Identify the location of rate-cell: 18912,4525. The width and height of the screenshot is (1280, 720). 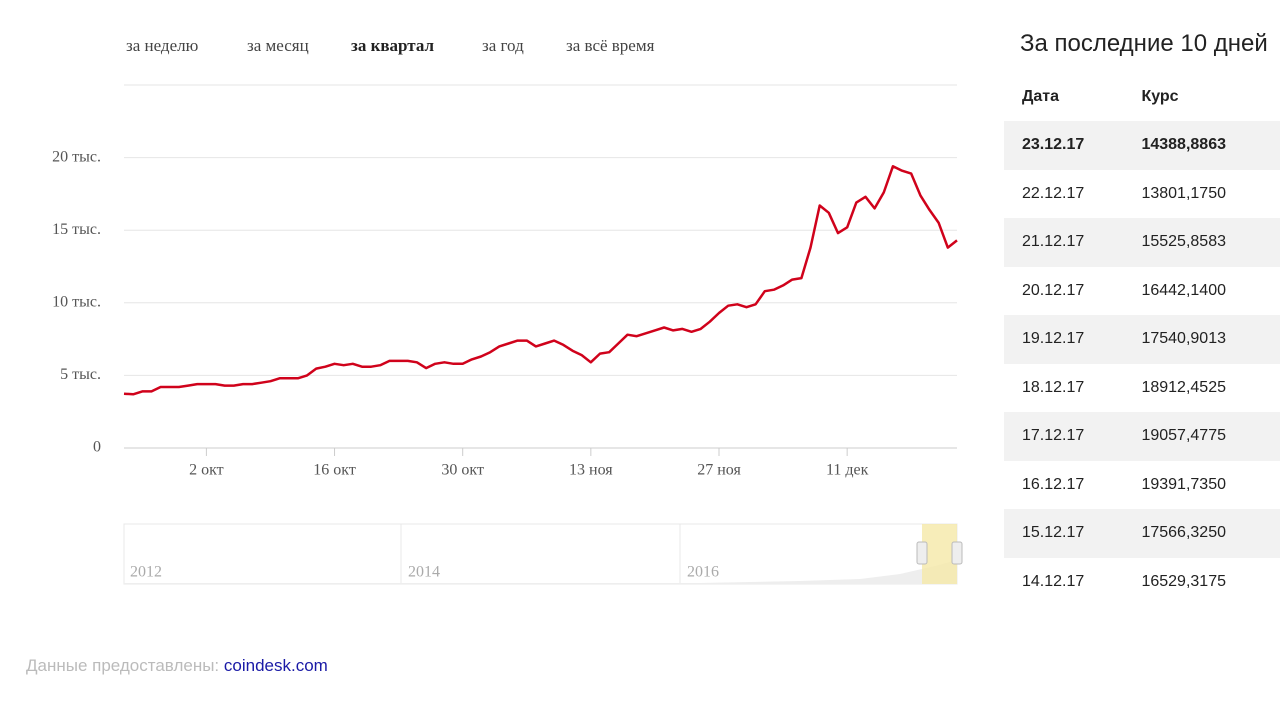
(1183, 387).